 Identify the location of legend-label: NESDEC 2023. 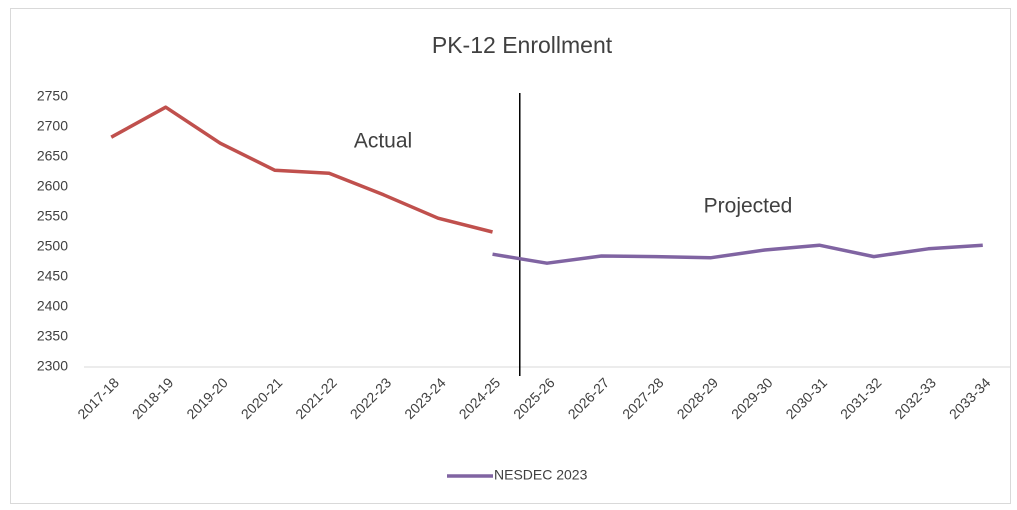
(541, 475).